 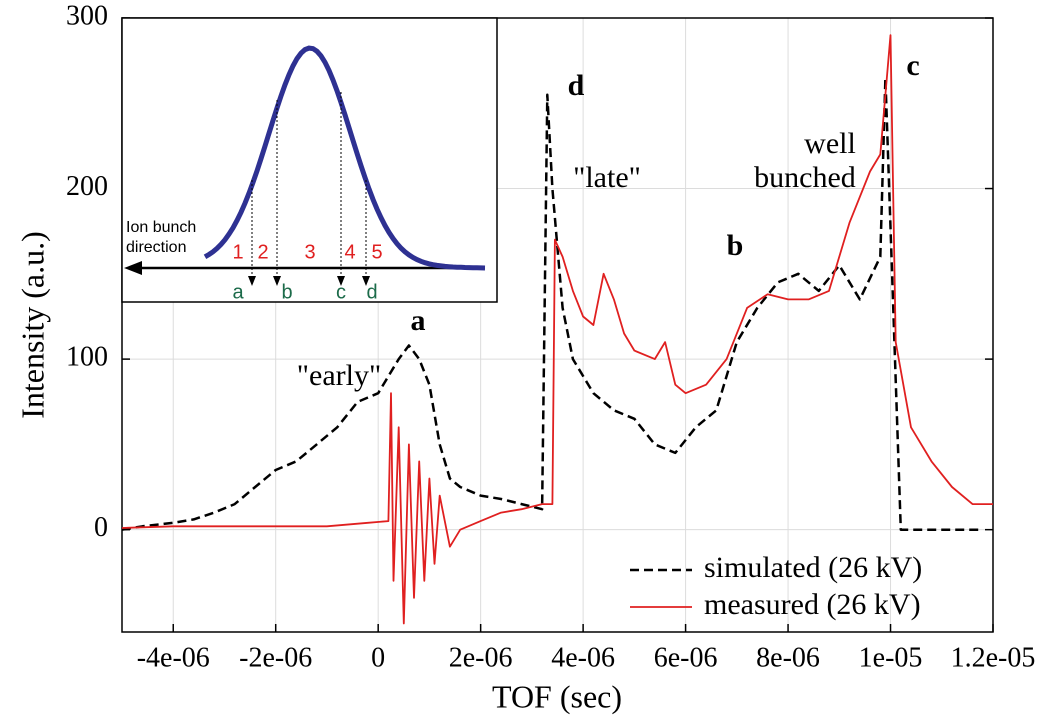 What do you see at coordinates (87, 186) in the screenshot?
I see `y-tick-label: 200` at bounding box center [87, 186].